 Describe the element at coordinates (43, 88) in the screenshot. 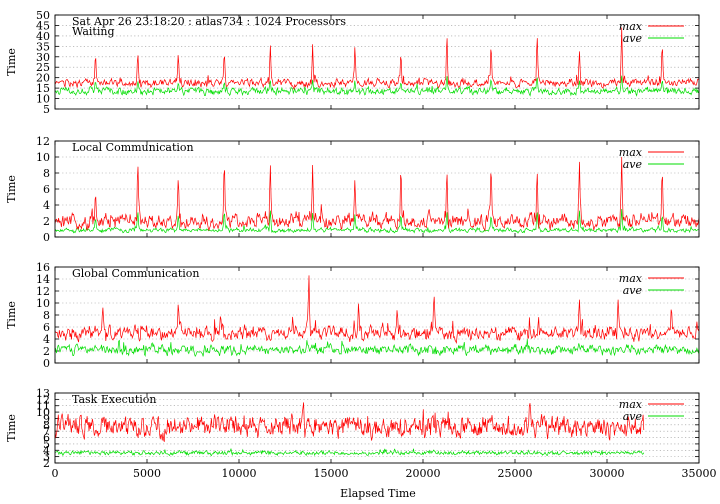

I see `y-tick-label: 15` at that location.